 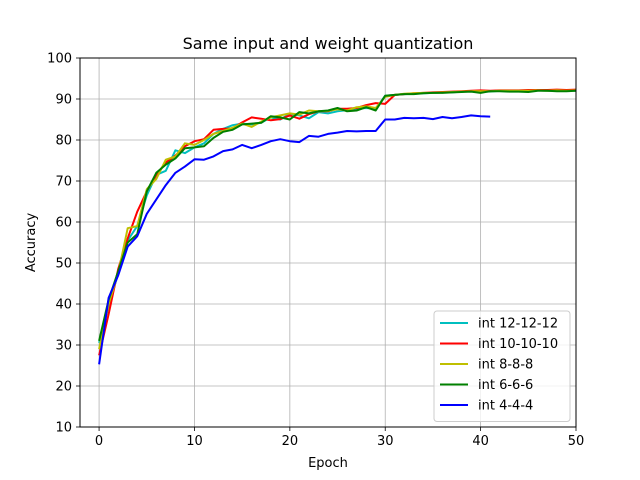 What do you see at coordinates (505, 385) in the screenshot?
I see `legend-label: int 6-6-6` at bounding box center [505, 385].